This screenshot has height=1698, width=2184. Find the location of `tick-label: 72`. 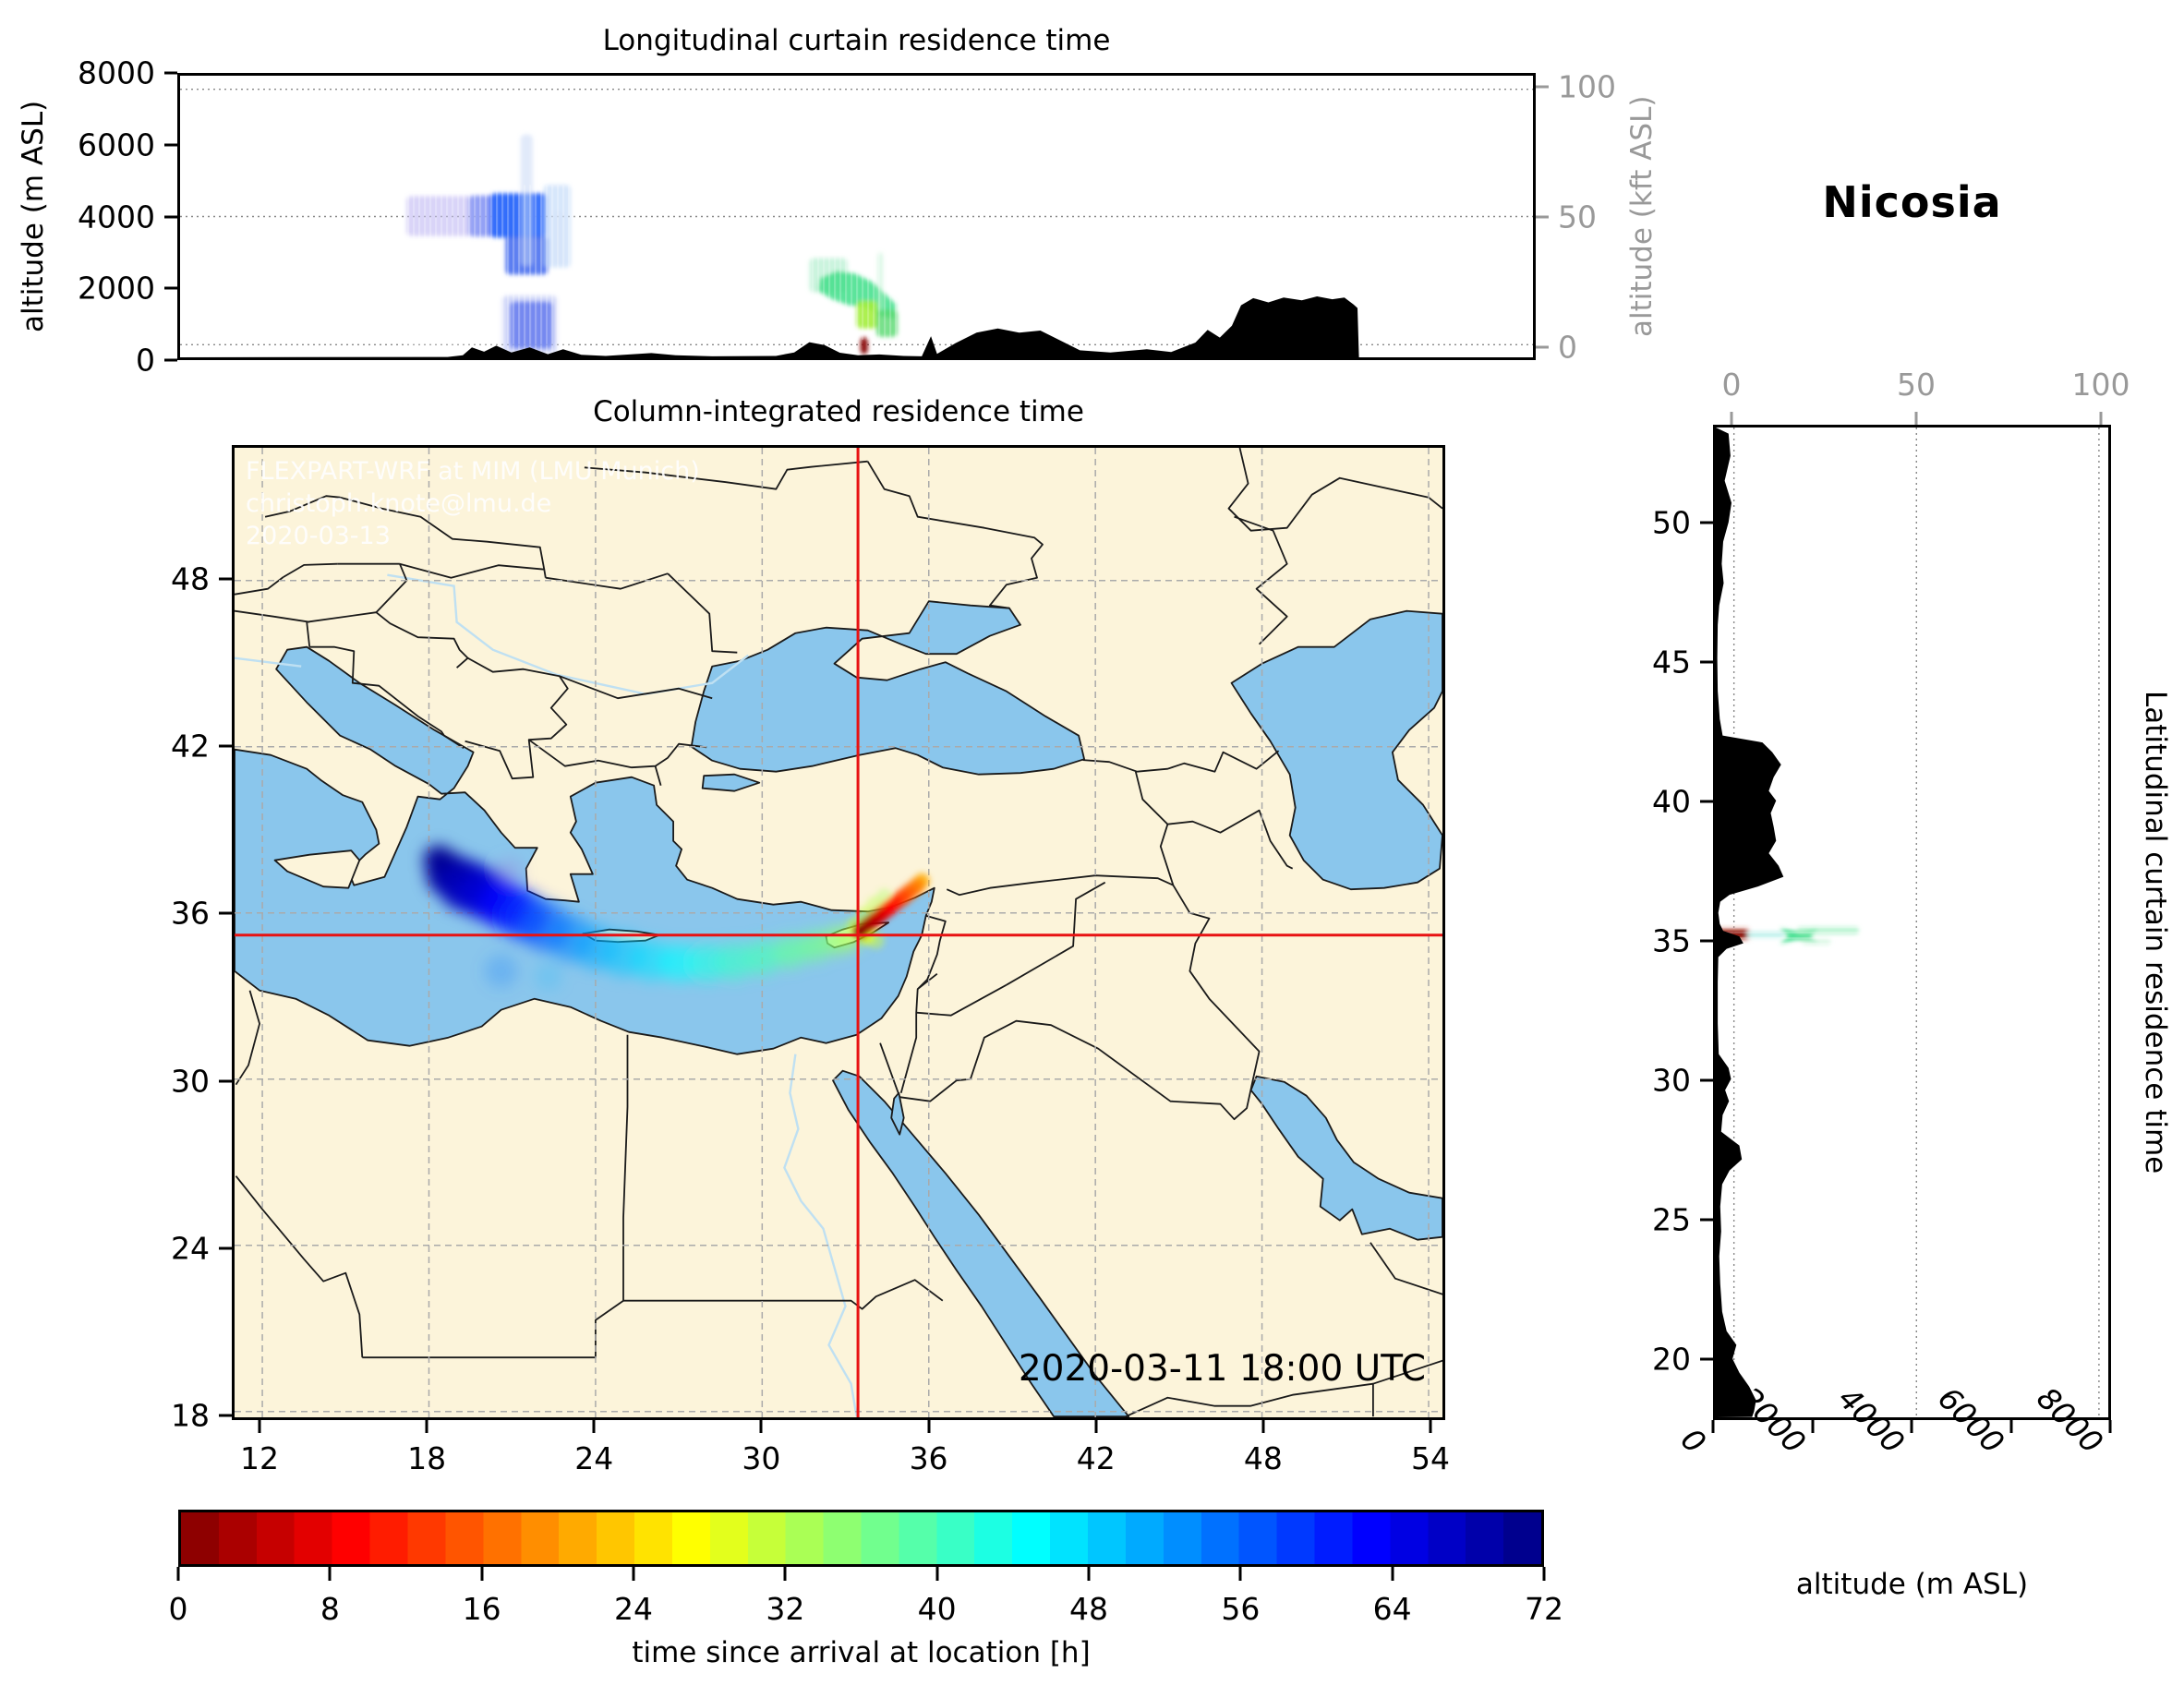

tick-label: 72 is located at coordinates (1544, 1609).